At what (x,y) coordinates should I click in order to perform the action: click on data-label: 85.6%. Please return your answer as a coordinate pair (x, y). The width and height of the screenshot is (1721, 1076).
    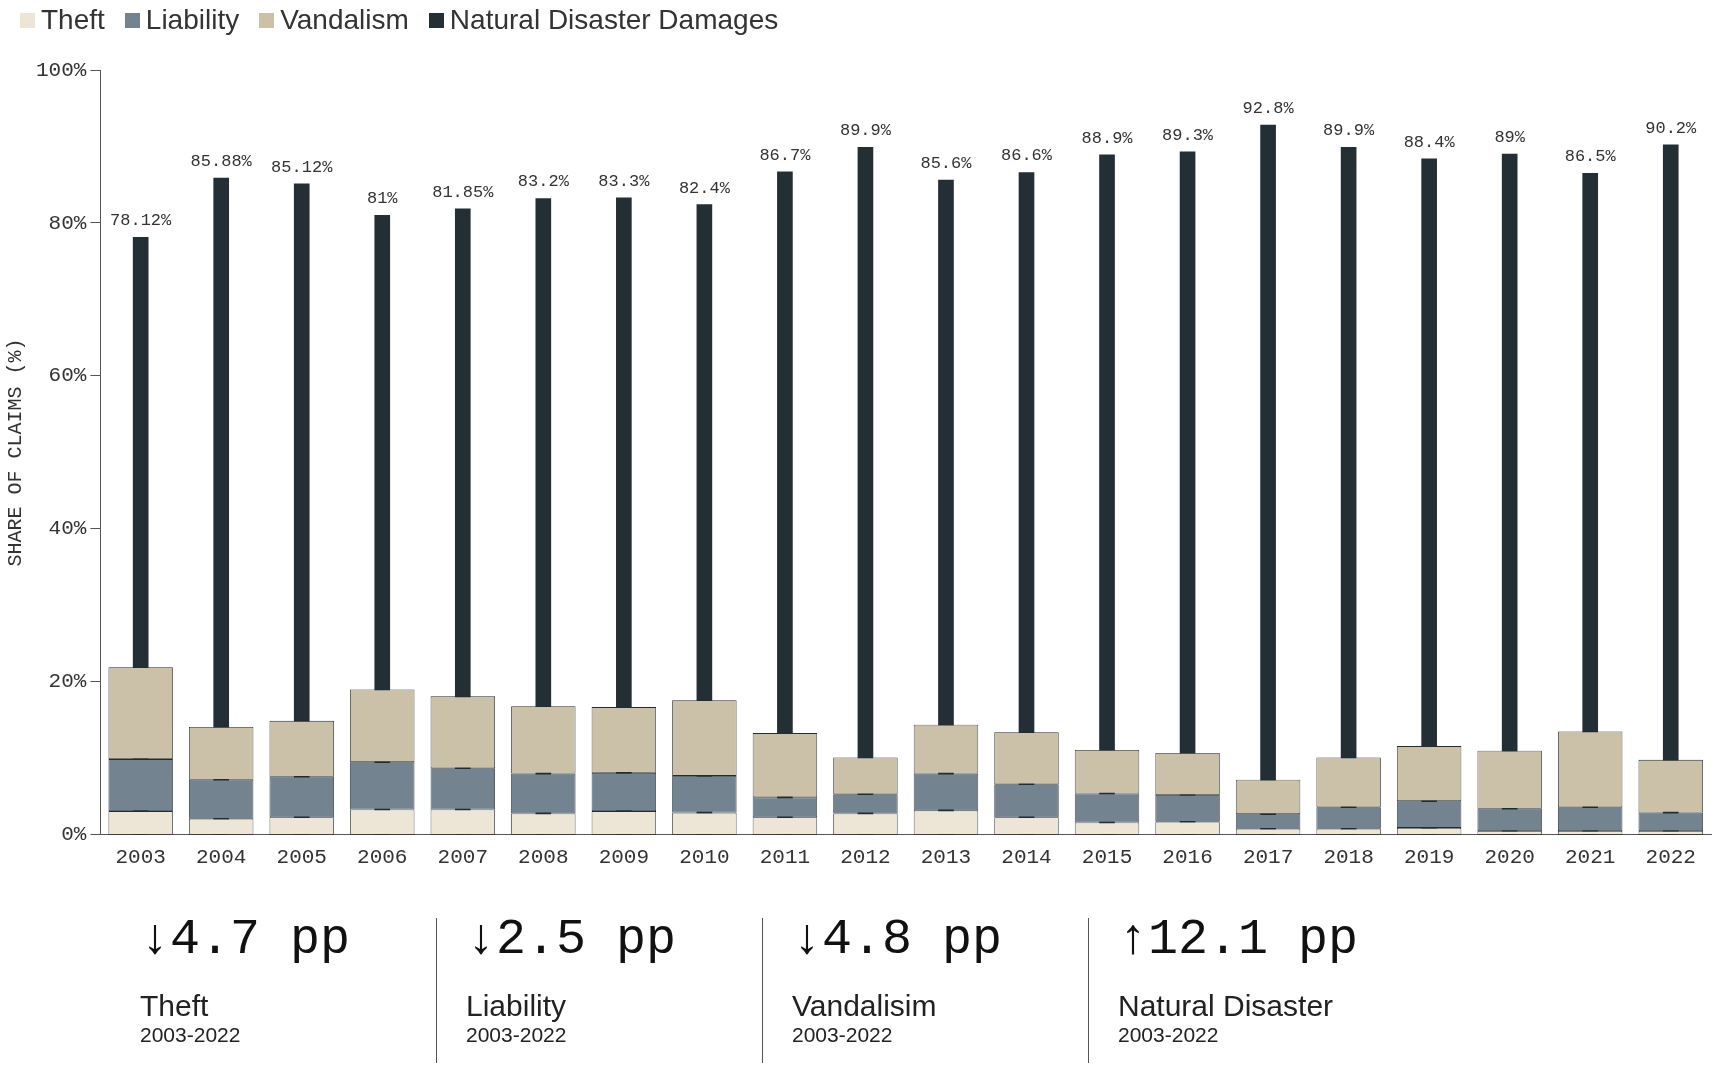
    Looking at the image, I should click on (946, 164).